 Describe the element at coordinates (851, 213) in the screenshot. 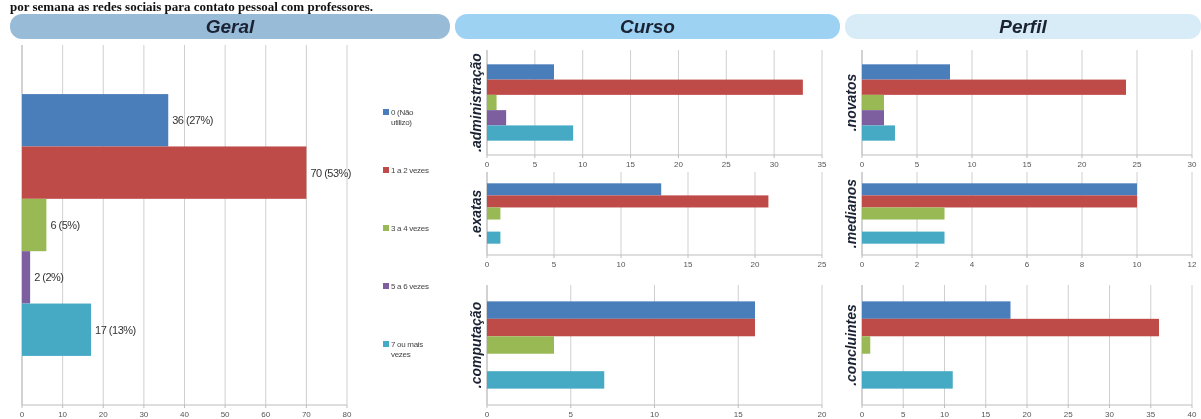

I see `y-tick-label: .medianos` at that location.